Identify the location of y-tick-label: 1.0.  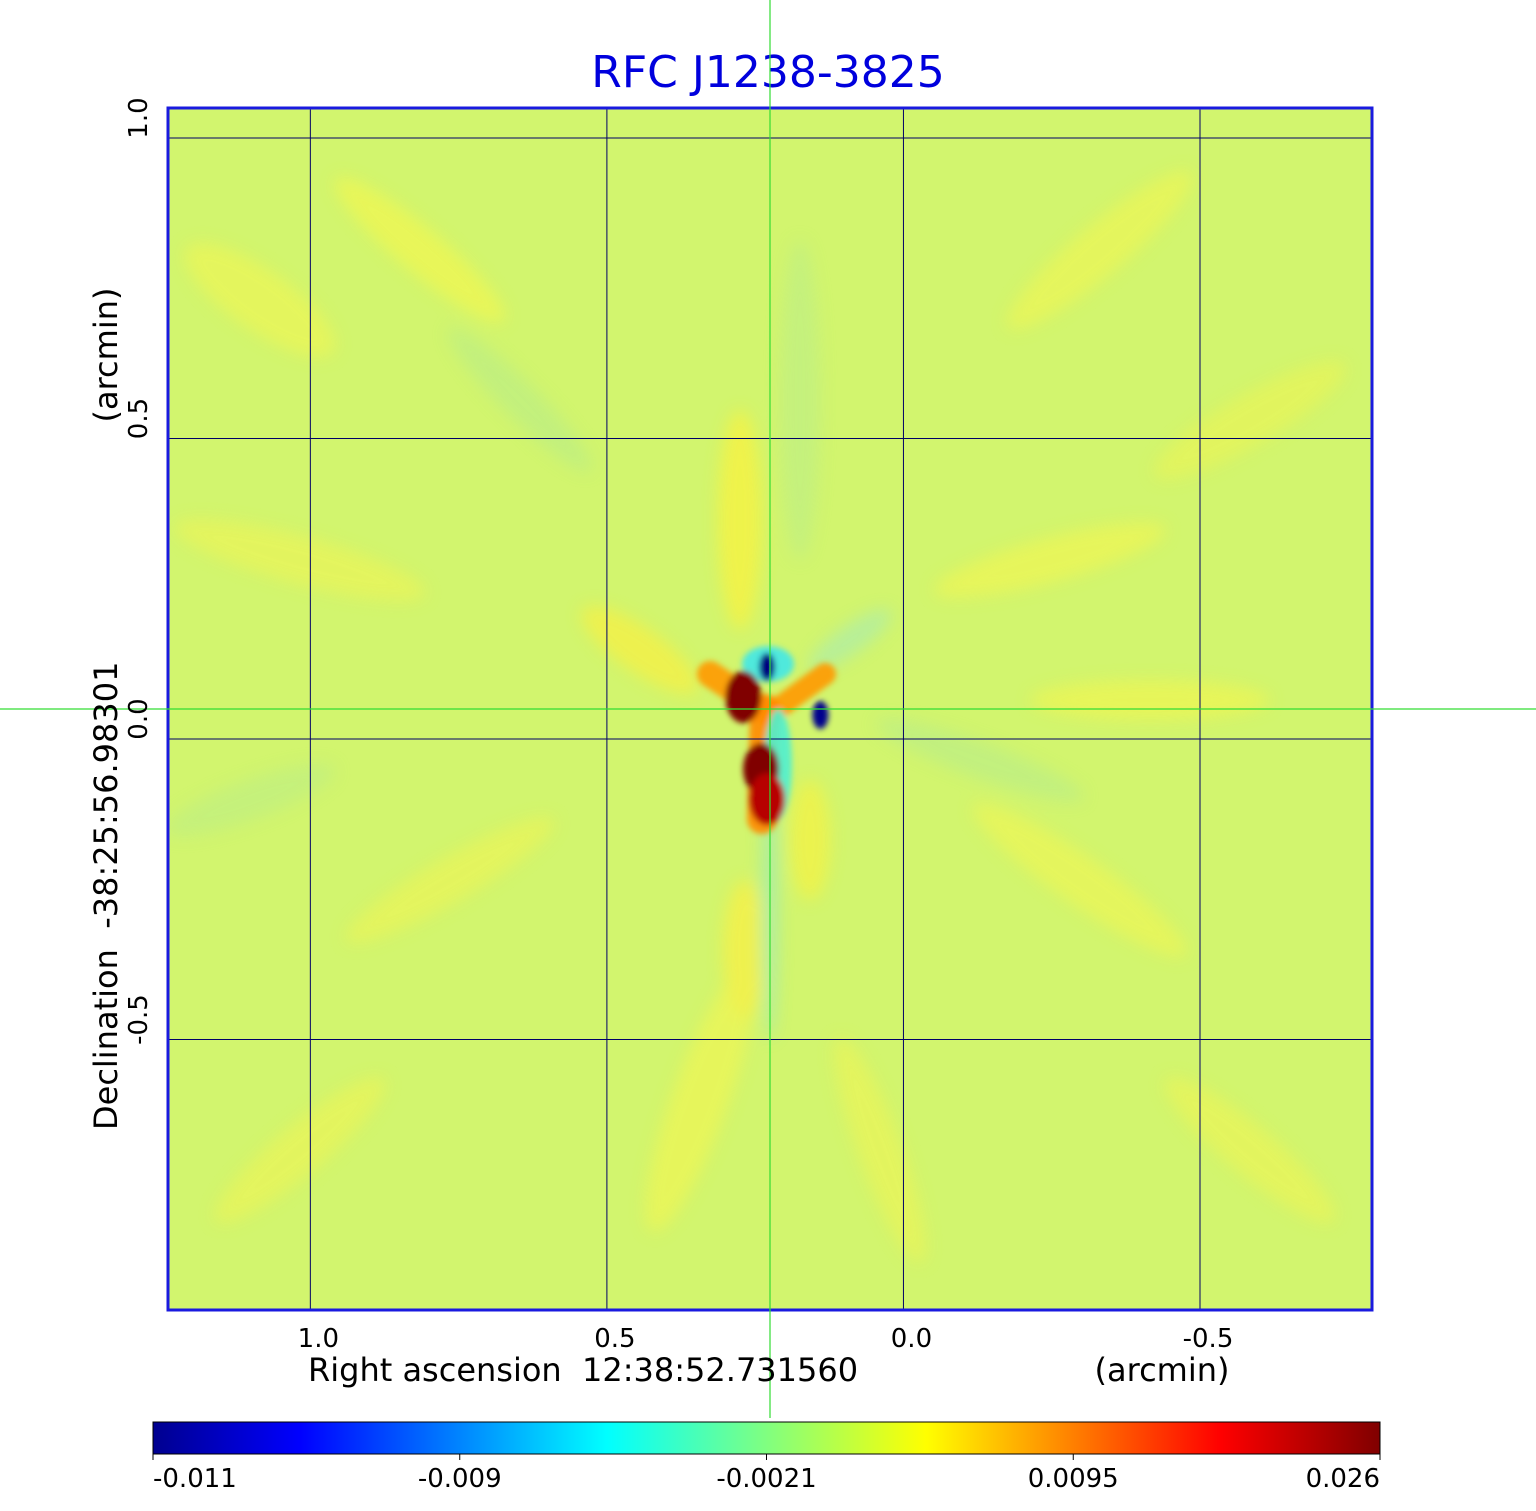
(139, 117).